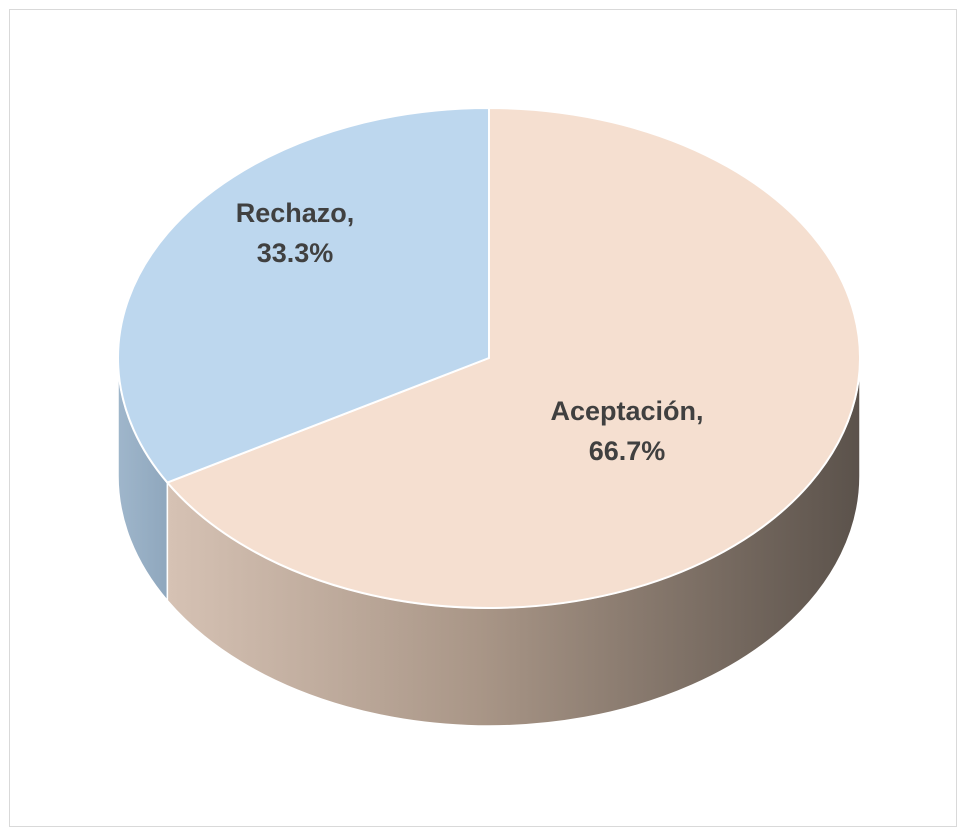 This screenshot has width=963, height=830. Describe the element at coordinates (295, 253) in the screenshot. I see `label-rechazo-line2: 33.3%` at that location.